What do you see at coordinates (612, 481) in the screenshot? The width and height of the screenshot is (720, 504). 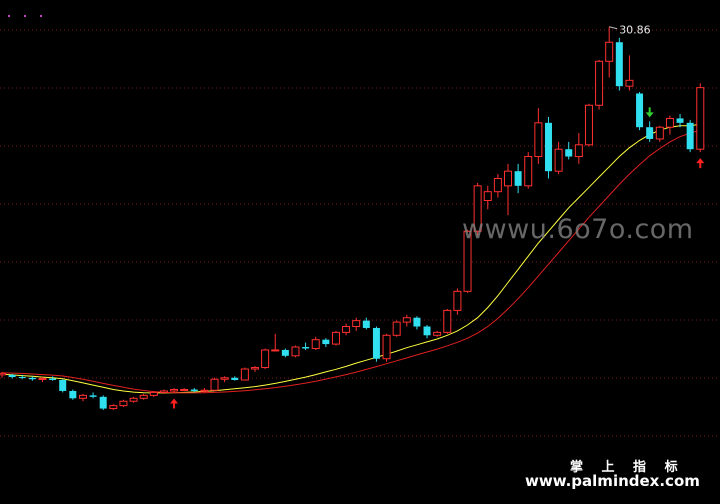 I see `site-url: www.palmindex.com` at bounding box center [612, 481].